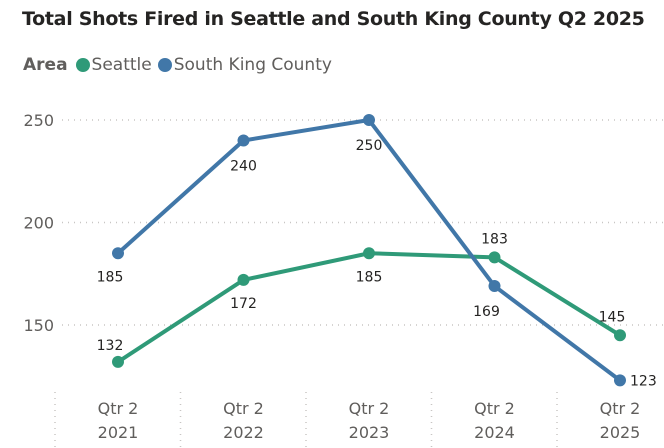 This screenshot has height=448, width=664. I want to click on legend-title: Area, so click(45, 65).